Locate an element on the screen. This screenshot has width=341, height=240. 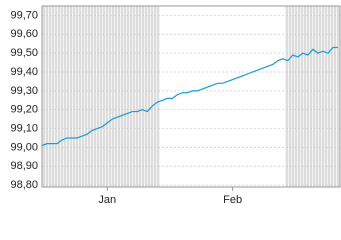
y-tick-label: 99,00 is located at coordinates (24, 147).